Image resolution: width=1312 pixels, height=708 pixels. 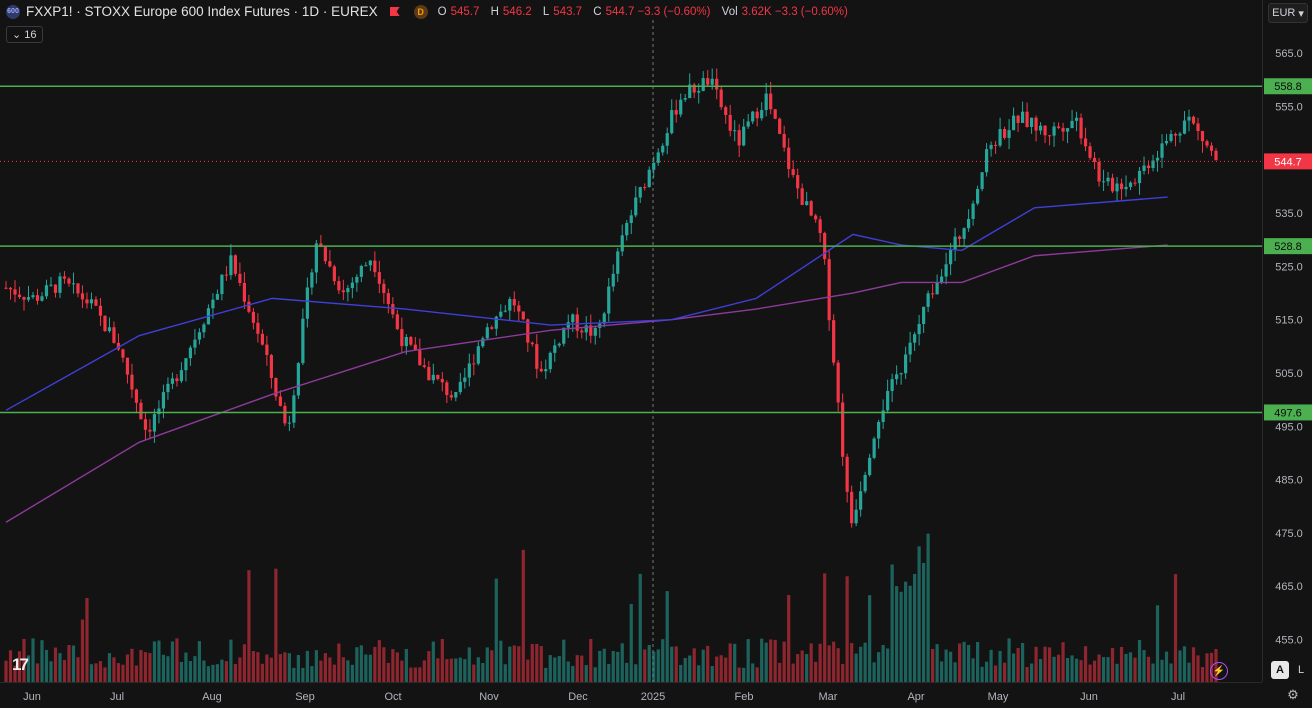 I want to click on time-tick-label: Apr, so click(x=915, y=697).